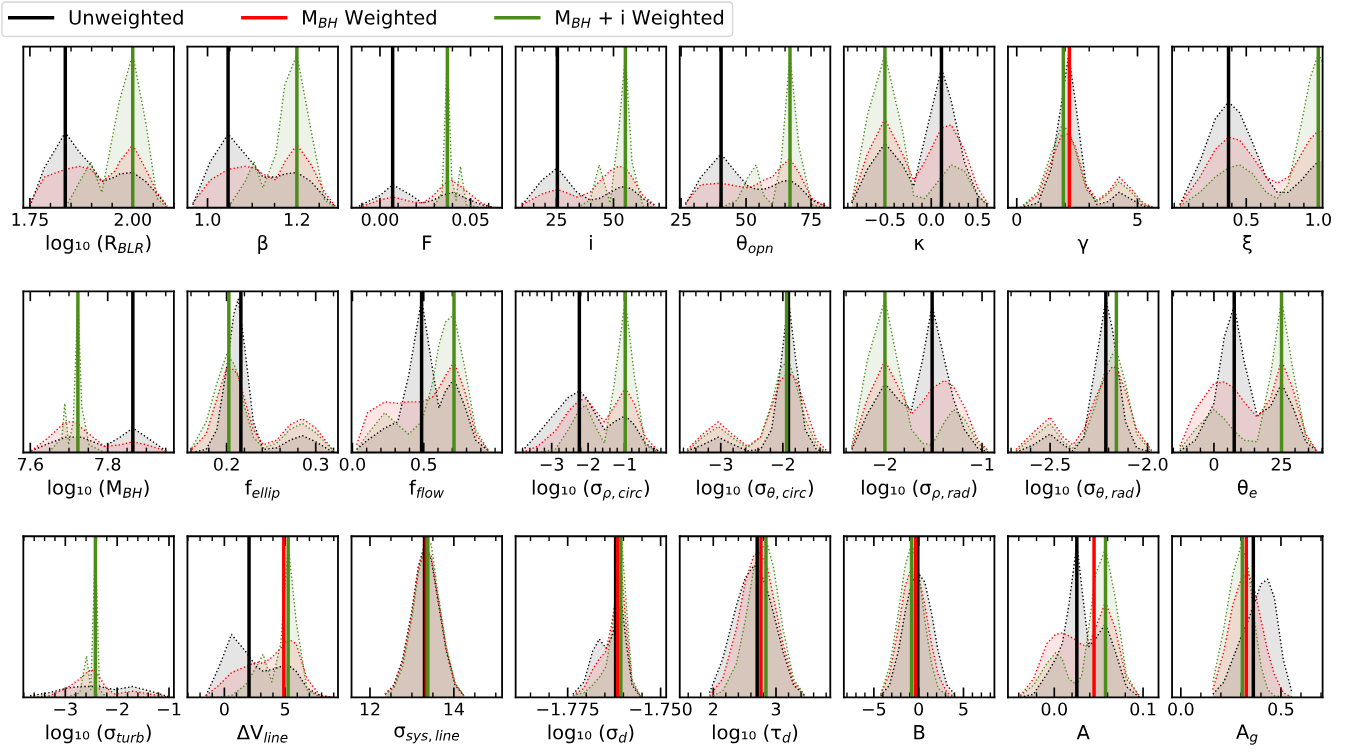 The height and width of the screenshot is (753, 1372). What do you see at coordinates (98, 734) in the screenshot?
I see `x-axis-title: log₁₀ (σ$_{turb}$)` at bounding box center [98, 734].